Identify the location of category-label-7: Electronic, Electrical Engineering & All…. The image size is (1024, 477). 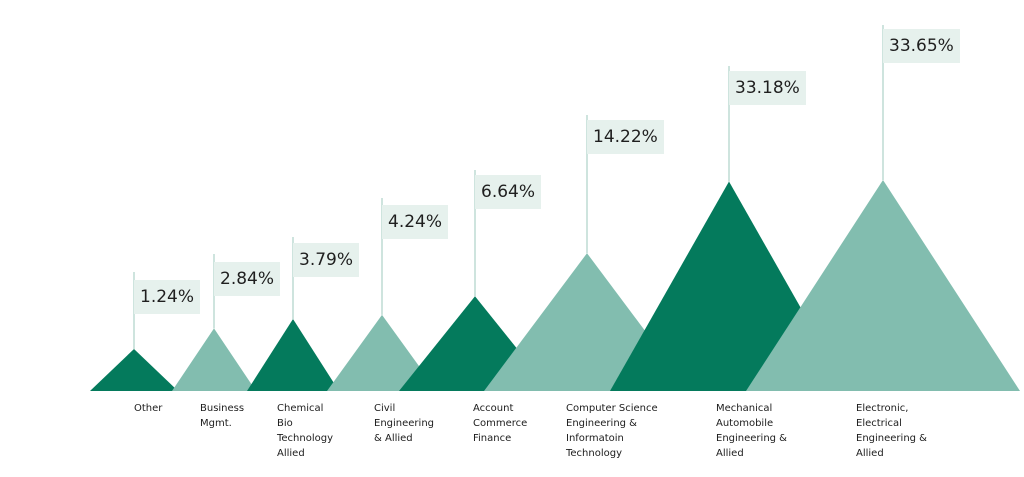
(891, 431).